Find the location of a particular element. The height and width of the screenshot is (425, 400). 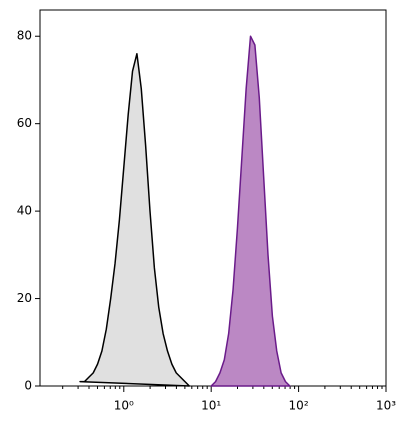

y-tick-label: 0 is located at coordinates (28, 386).